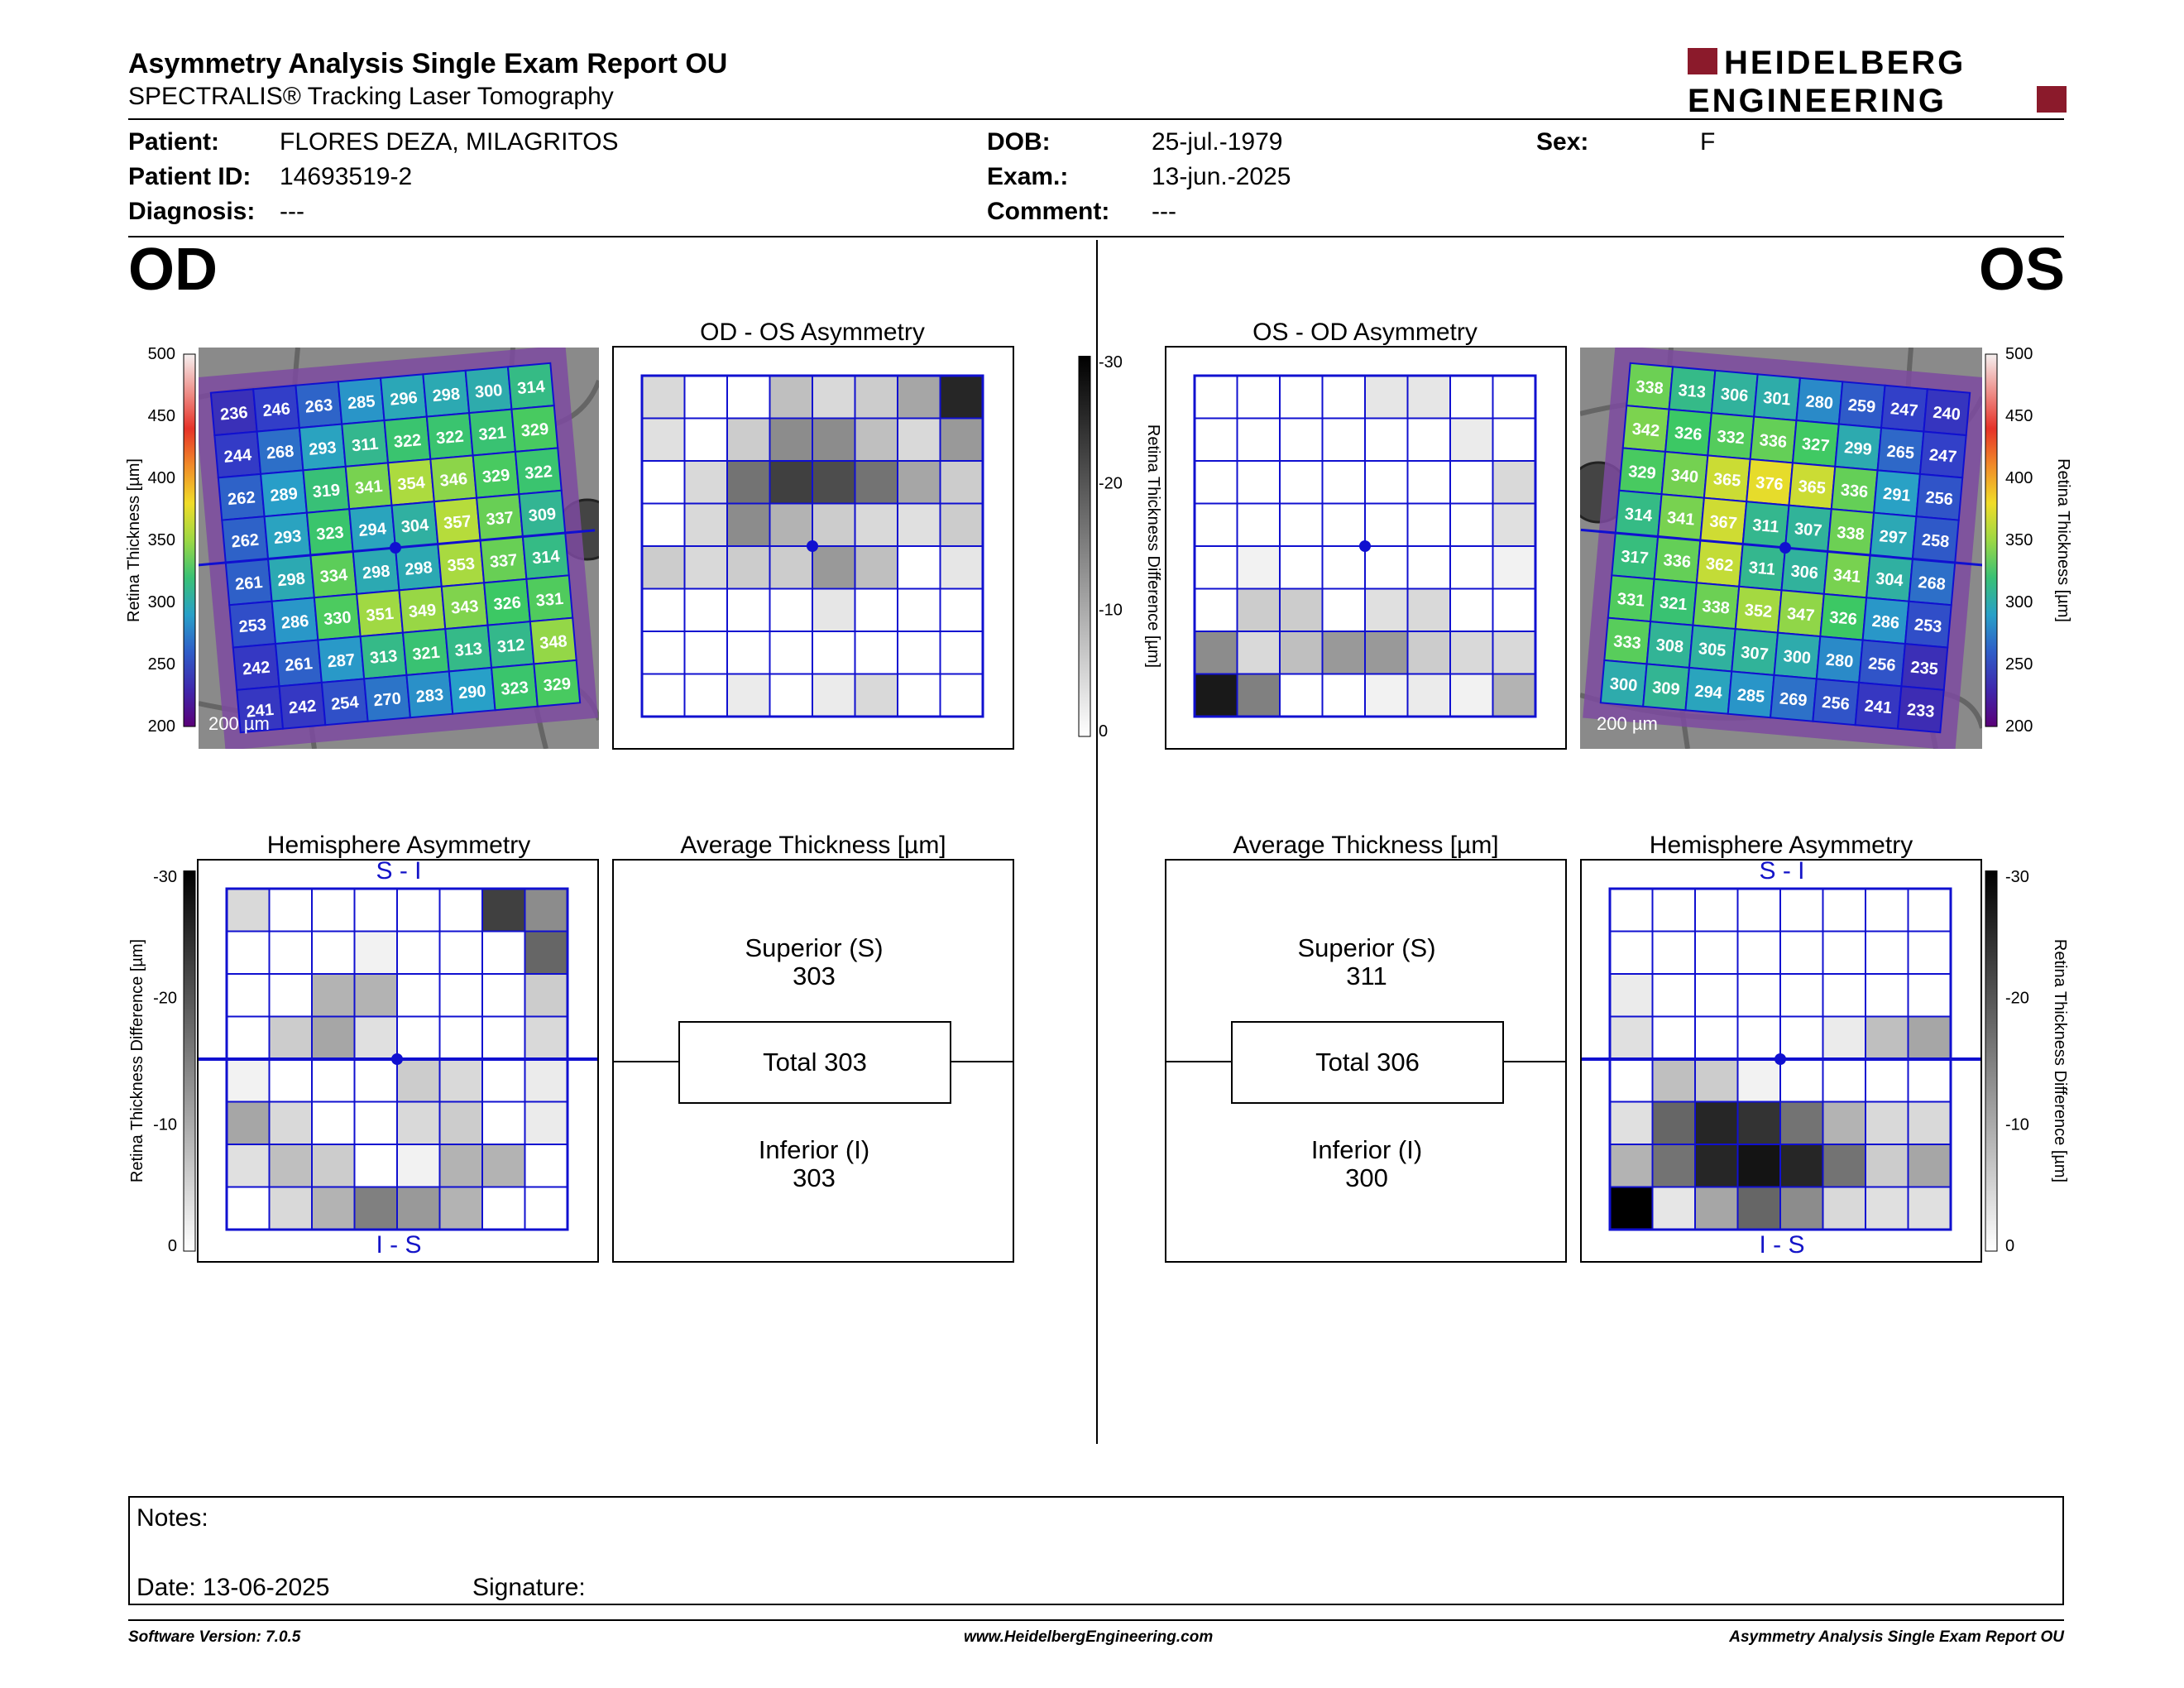 Image resolution: width=2184 pixels, height=1688 pixels. Describe the element at coordinates (291, 579) in the screenshot. I see `thickness-value: 298` at that location.